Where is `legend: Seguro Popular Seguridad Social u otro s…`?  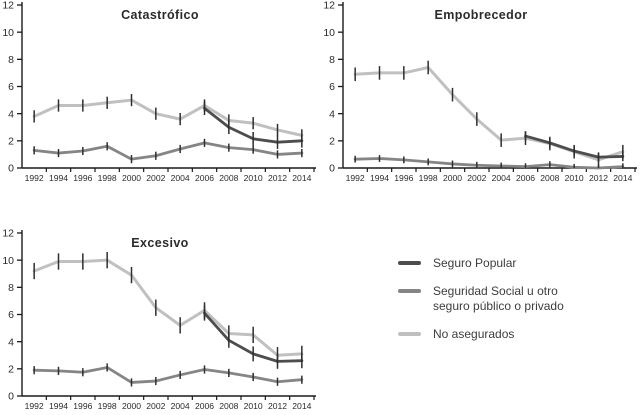 legend: Seguro Popular Seguridad Social u otro s… is located at coordinates (508, 299).